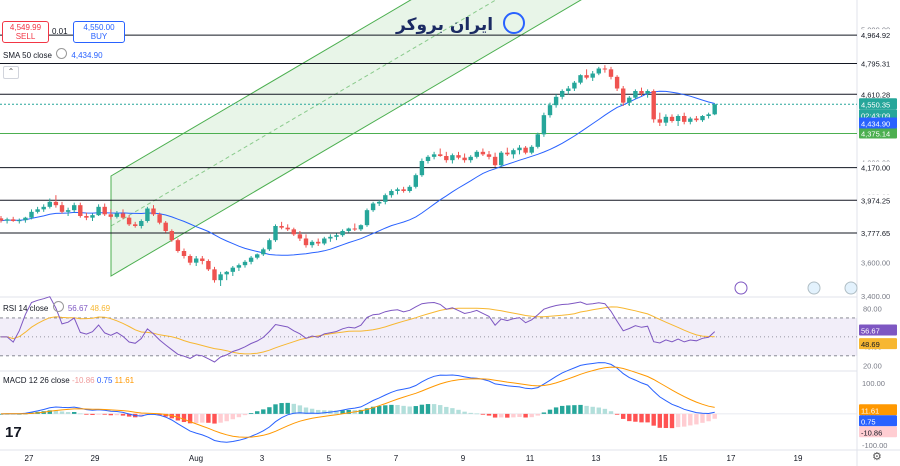 The image size is (900, 466). What do you see at coordinates (877, 457) in the screenshot?
I see `chart-settings-icon: ⚙` at bounding box center [877, 457].